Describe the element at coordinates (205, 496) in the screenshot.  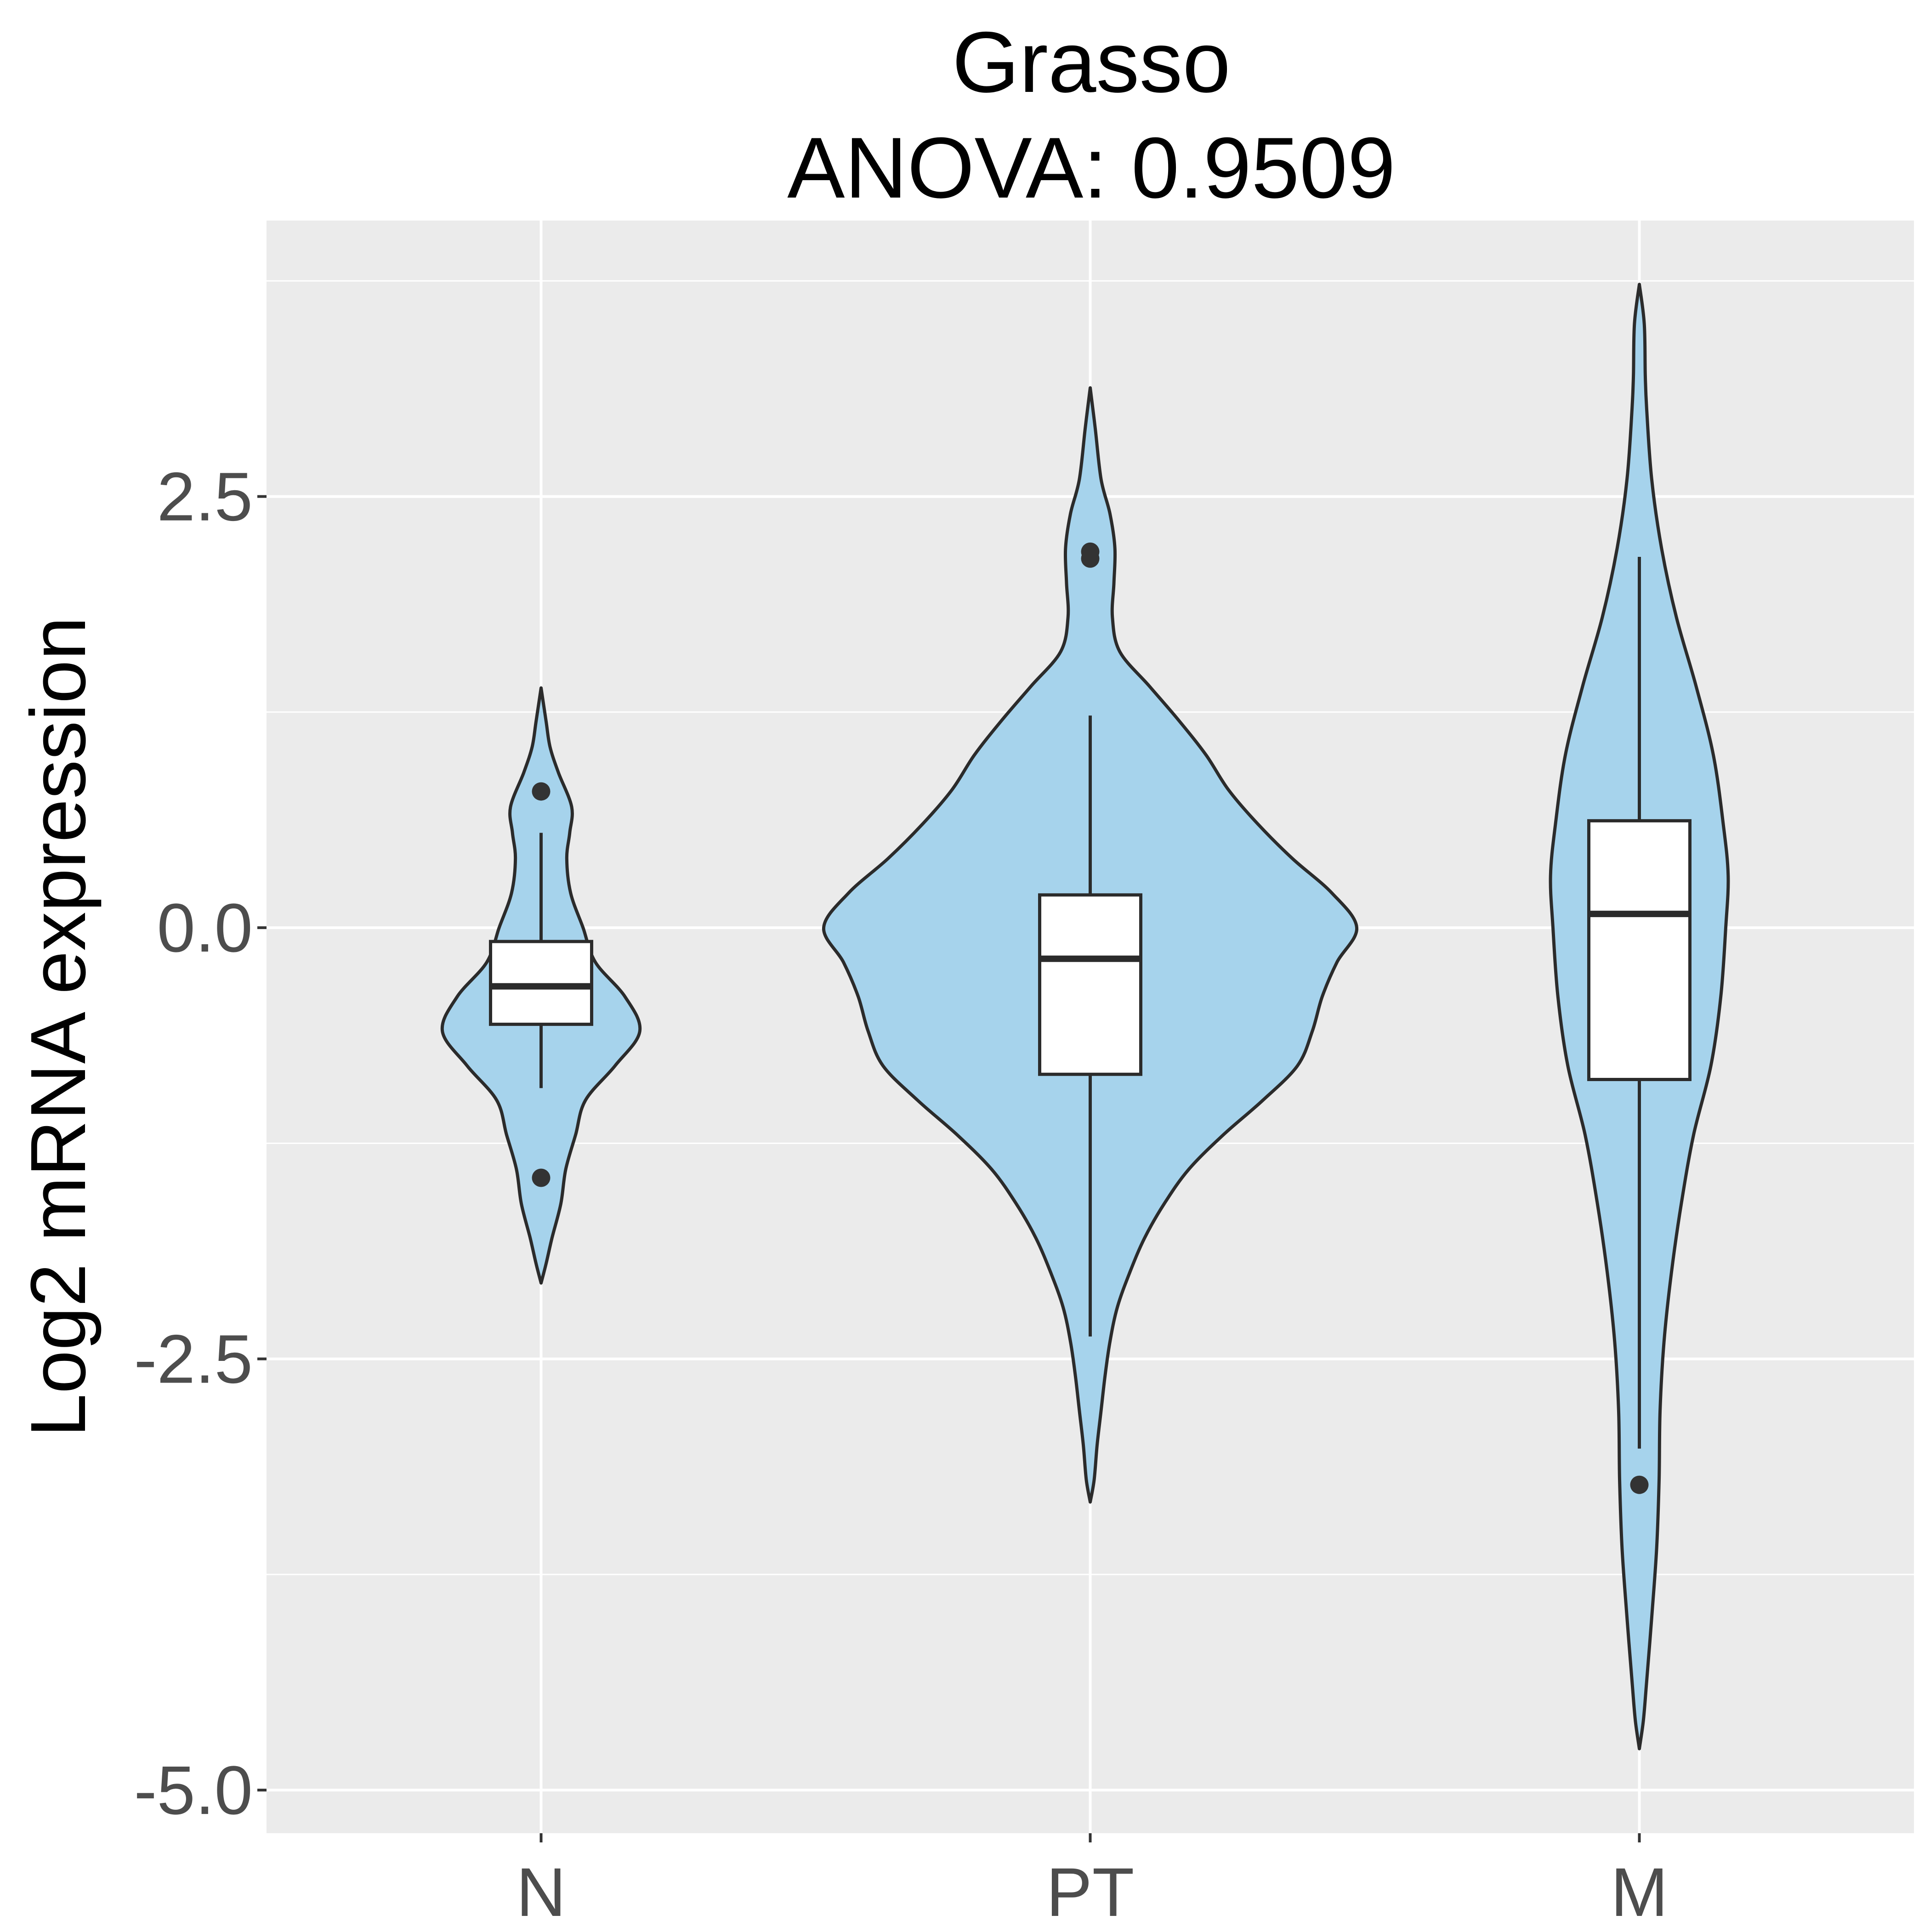
I see `y-tick-label: 2.5` at that location.